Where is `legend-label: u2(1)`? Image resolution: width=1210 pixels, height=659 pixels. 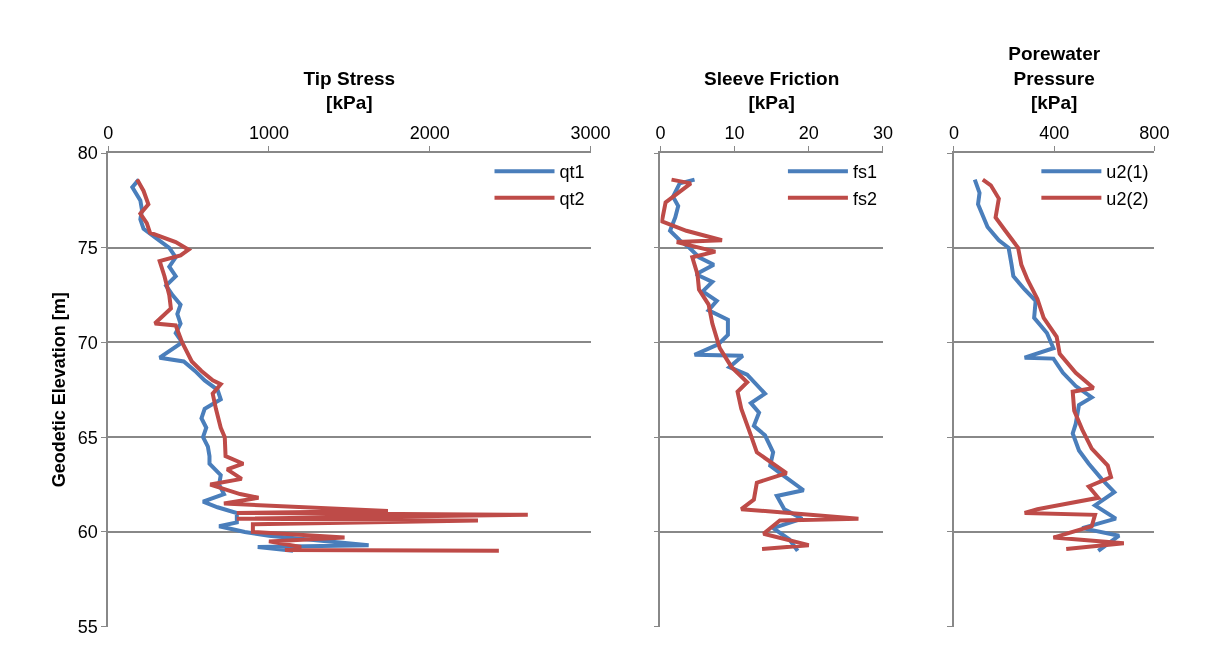 legend-label: u2(1) is located at coordinates (1127, 172).